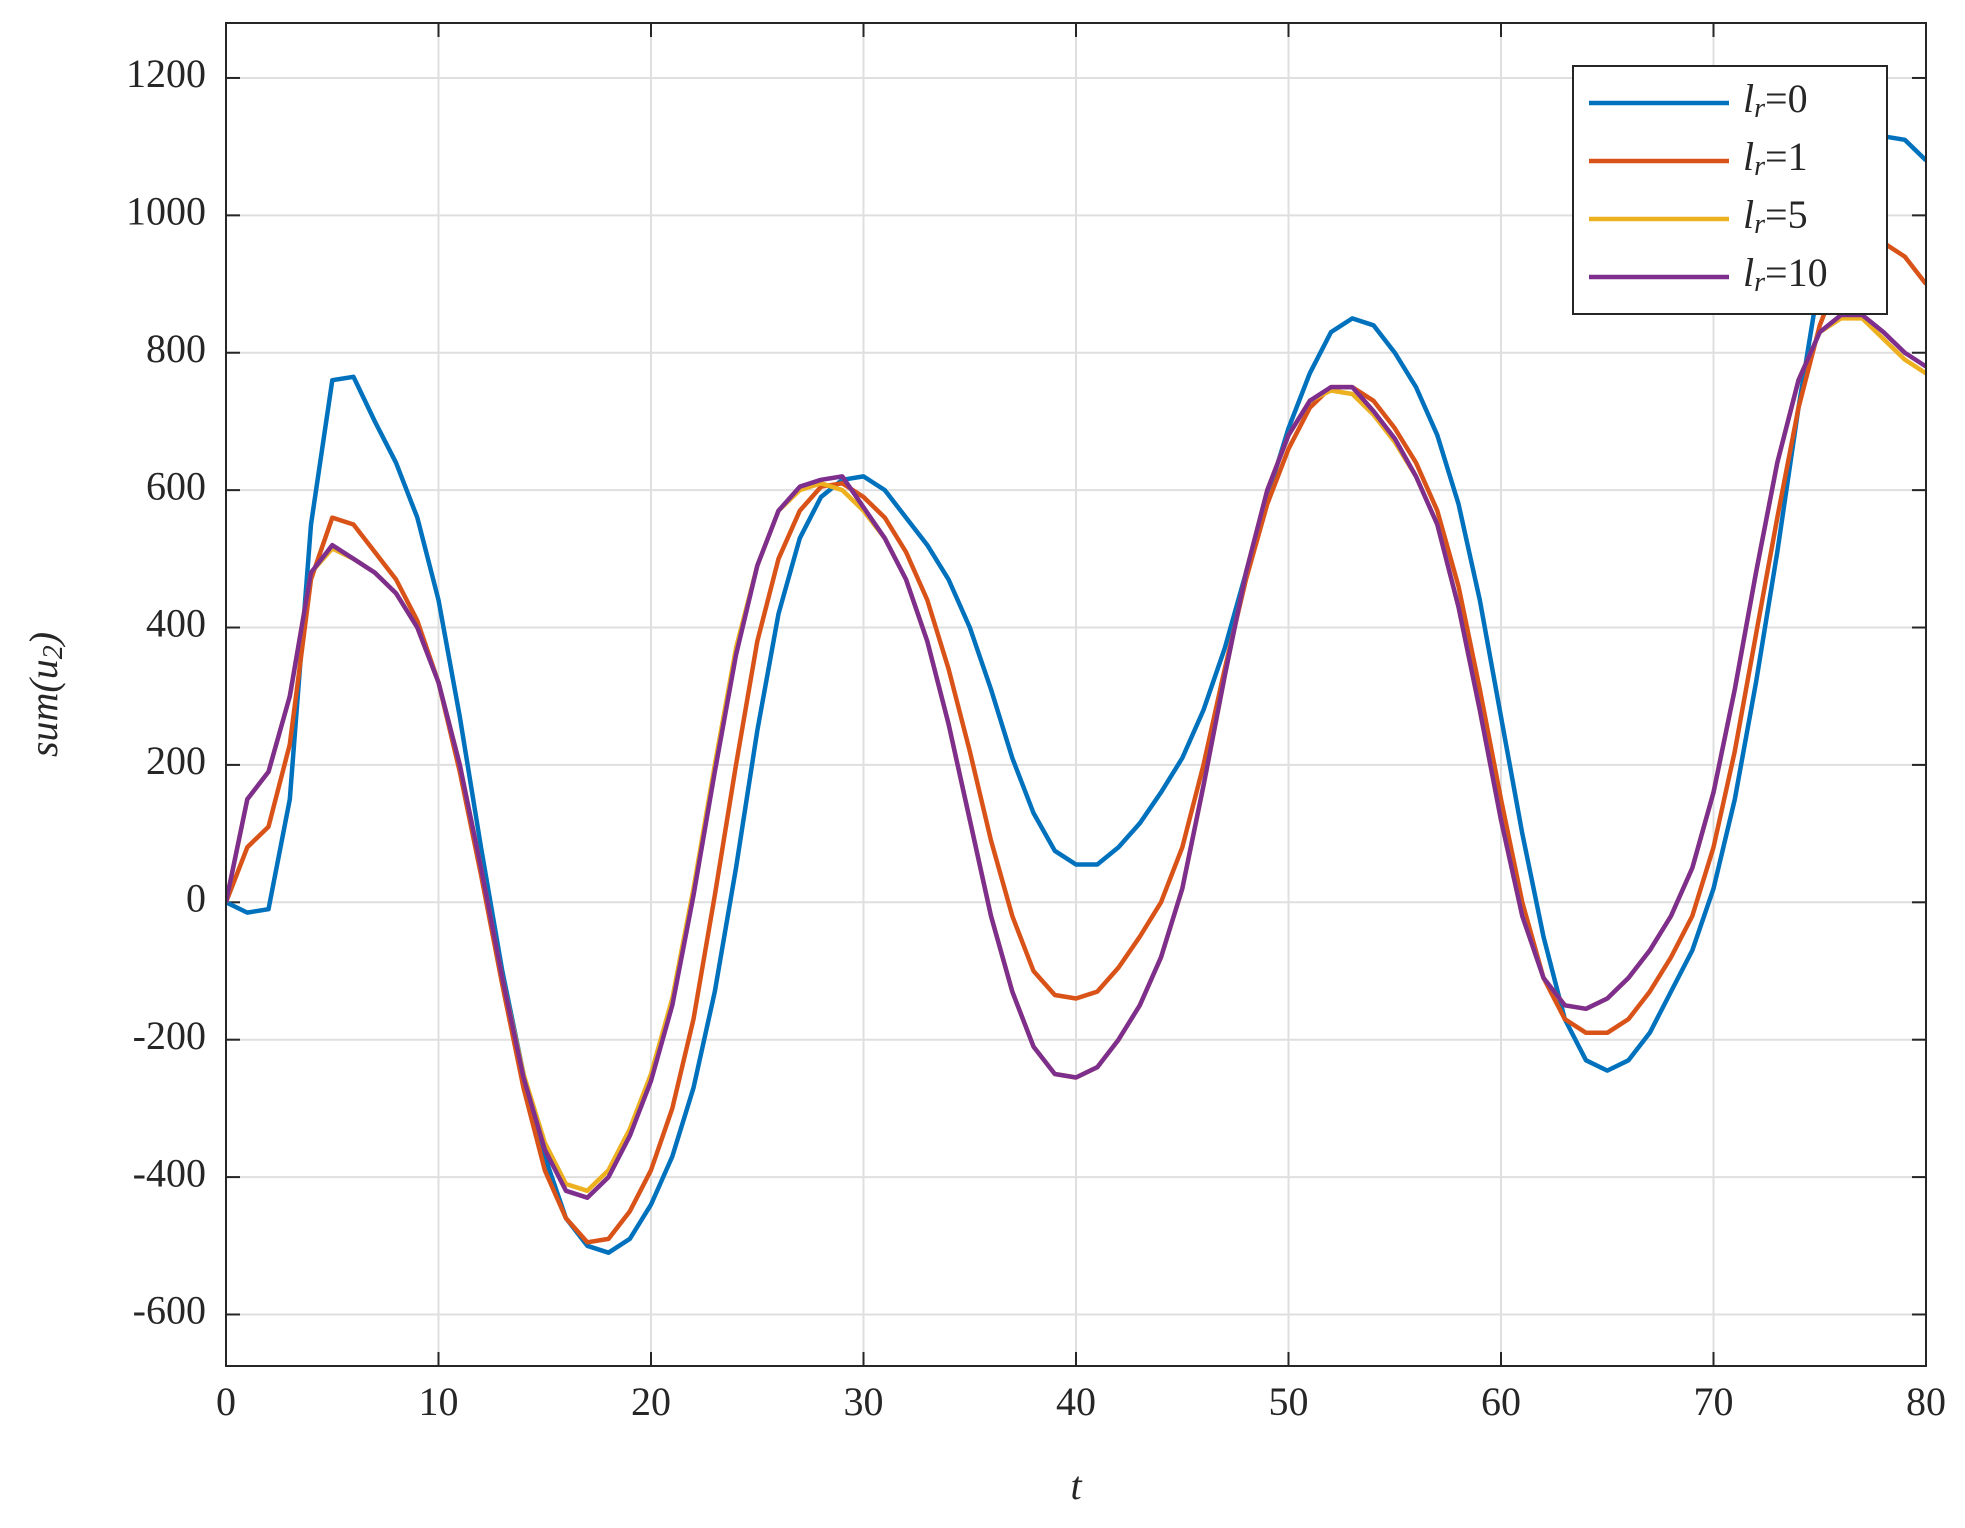 The image size is (1965, 1528). What do you see at coordinates (1775, 100) in the screenshot?
I see `legend-label: lr=0` at bounding box center [1775, 100].